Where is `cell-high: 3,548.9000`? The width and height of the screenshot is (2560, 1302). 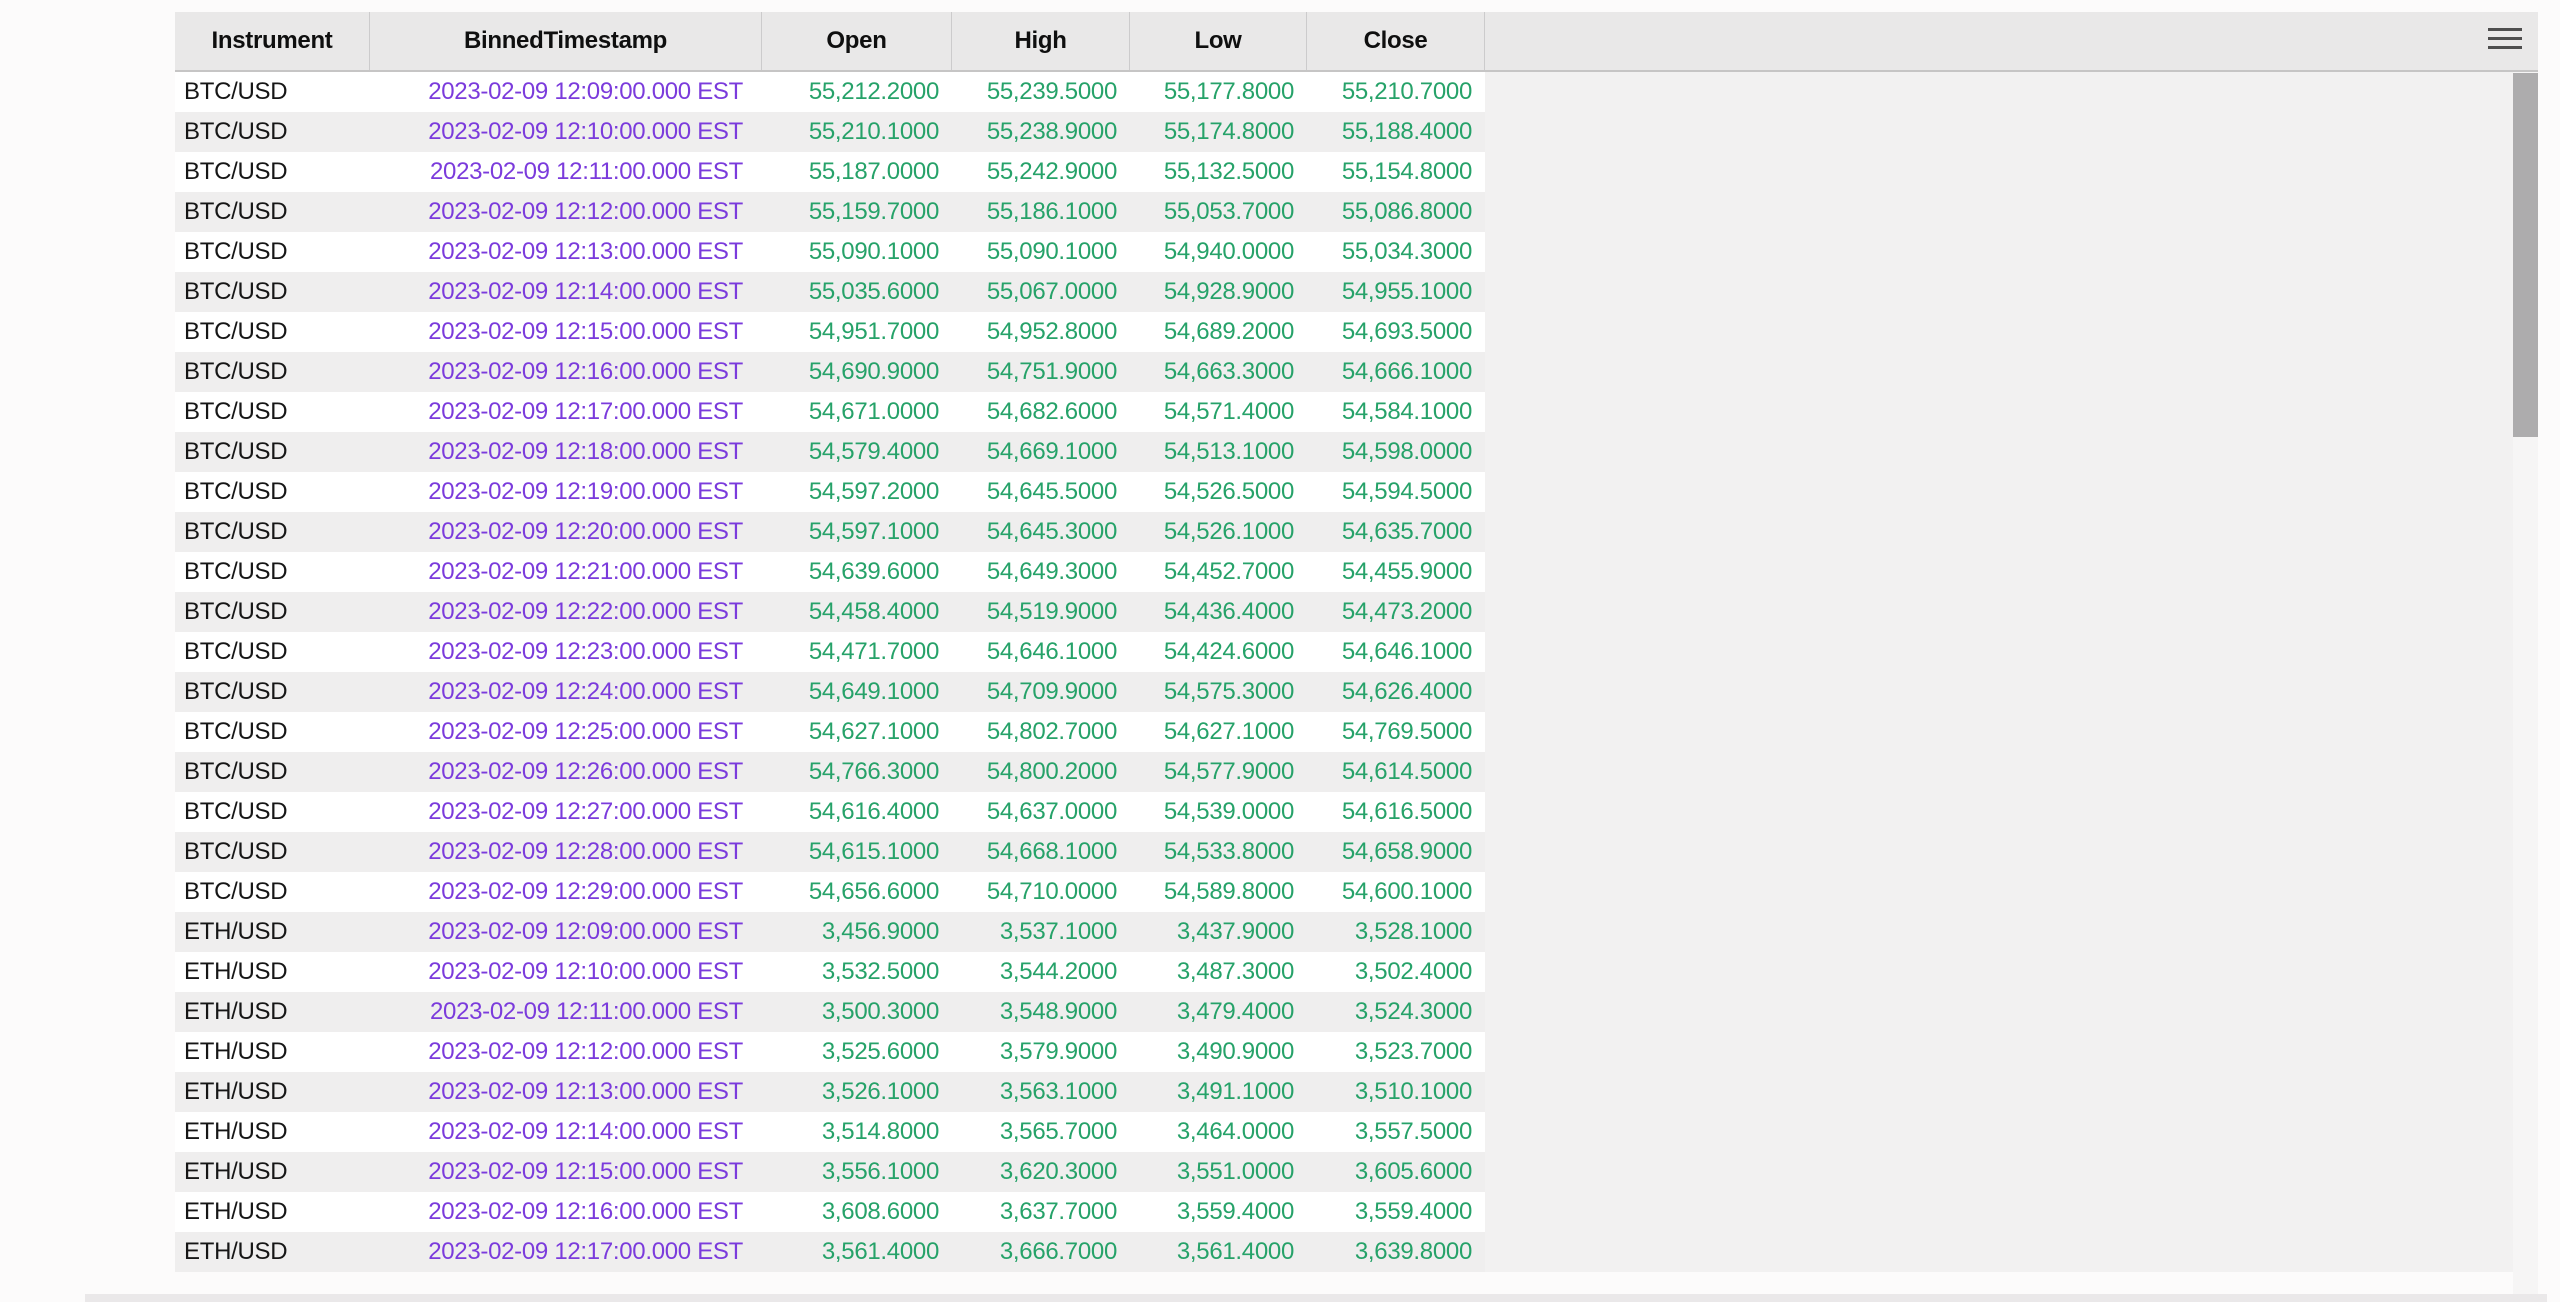 cell-high: 3,548.9000 is located at coordinates (1058, 1011).